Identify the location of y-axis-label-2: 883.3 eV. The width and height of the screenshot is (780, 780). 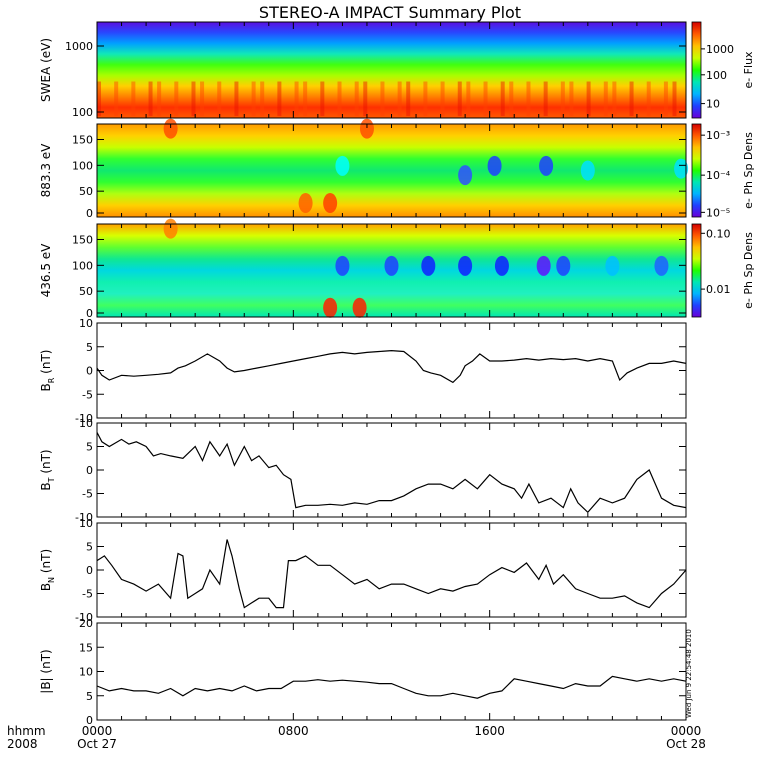
(46, 170).